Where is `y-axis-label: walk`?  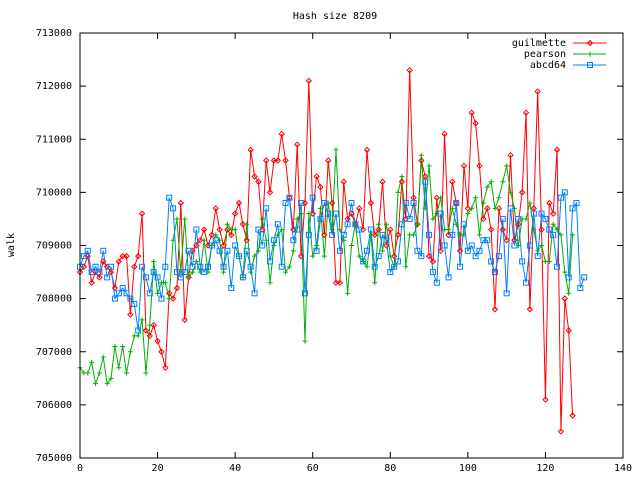 y-axis-label: walk is located at coordinates (11, 245).